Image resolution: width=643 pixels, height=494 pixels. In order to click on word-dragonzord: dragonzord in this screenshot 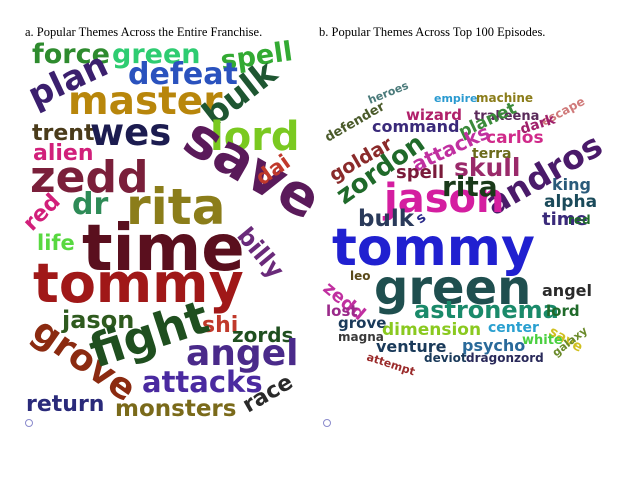, I will do `click(505, 358)`.